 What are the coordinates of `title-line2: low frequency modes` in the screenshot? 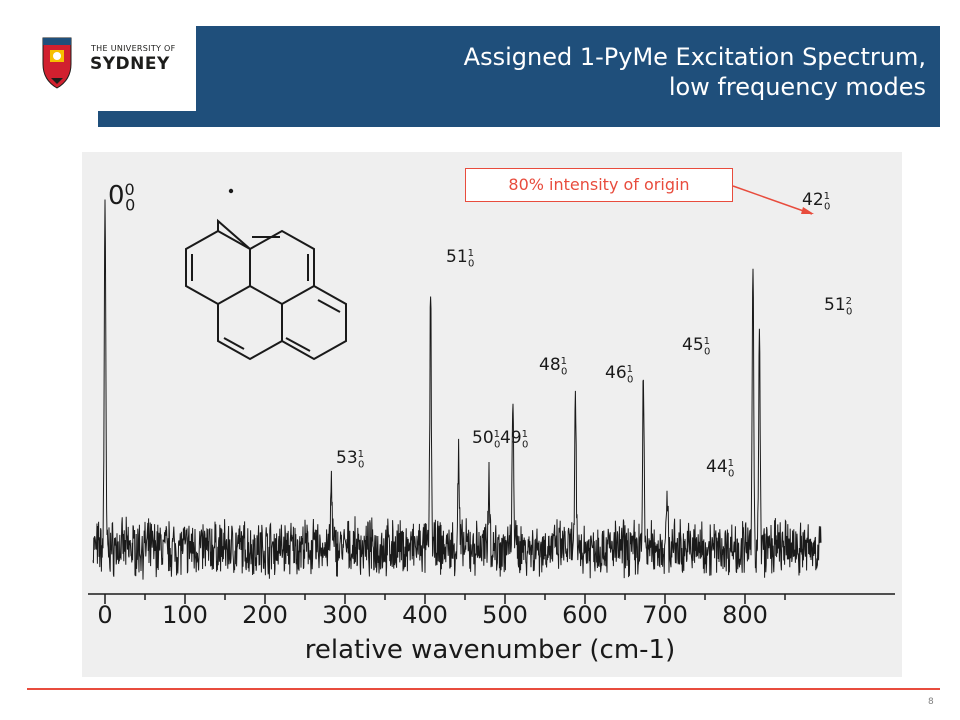 It's located at (797, 87).